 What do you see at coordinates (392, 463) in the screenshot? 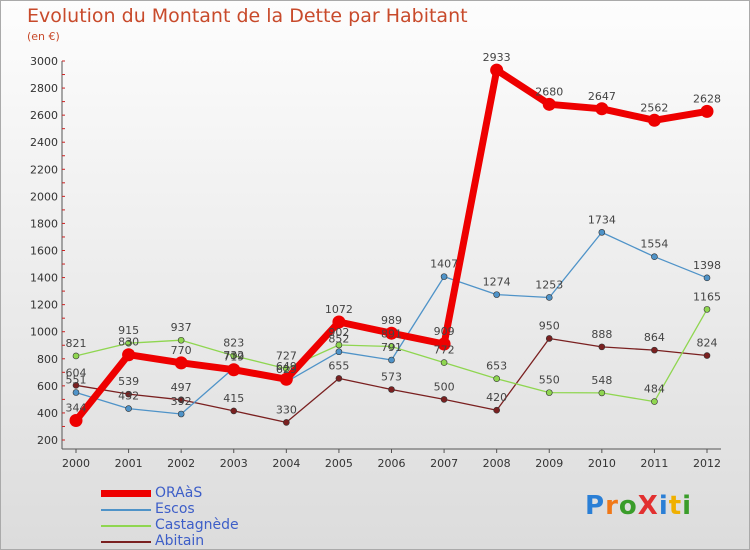
I see `x-tick-label: 2006` at bounding box center [392, 463].